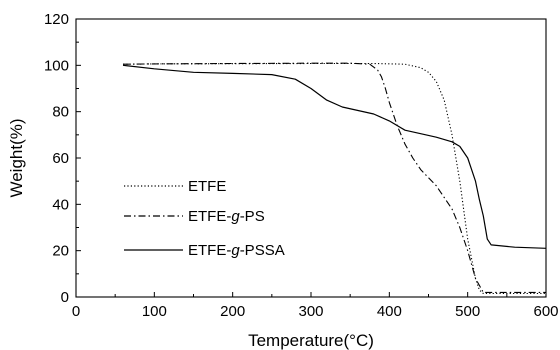  I want to click on x-tick-label: 600, so click(545, 311).